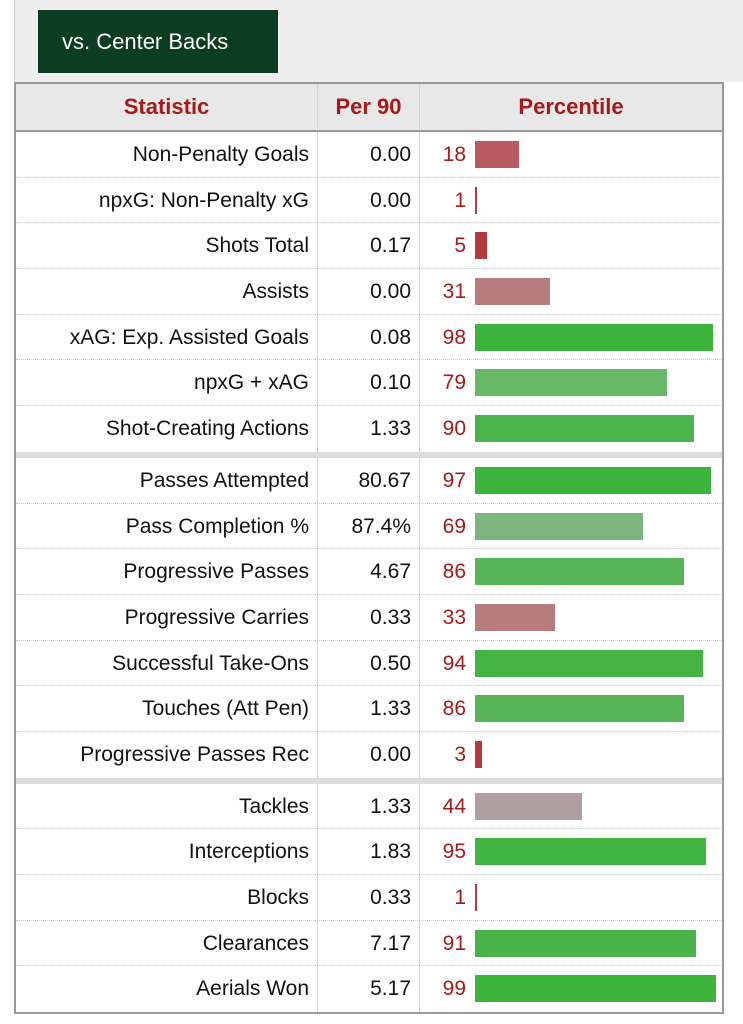  I want to click on header-percentile: Percentile, so click(571, 106).